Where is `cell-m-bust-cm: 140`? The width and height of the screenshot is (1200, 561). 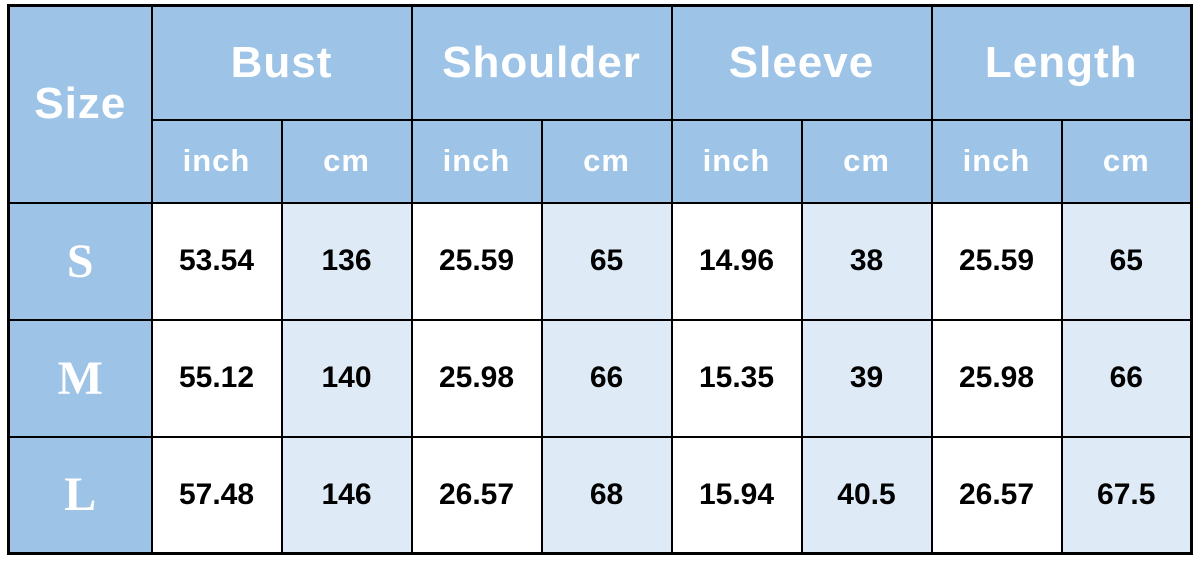
cell-m-bust-cm: 140 is located at coordinates (346, 378).